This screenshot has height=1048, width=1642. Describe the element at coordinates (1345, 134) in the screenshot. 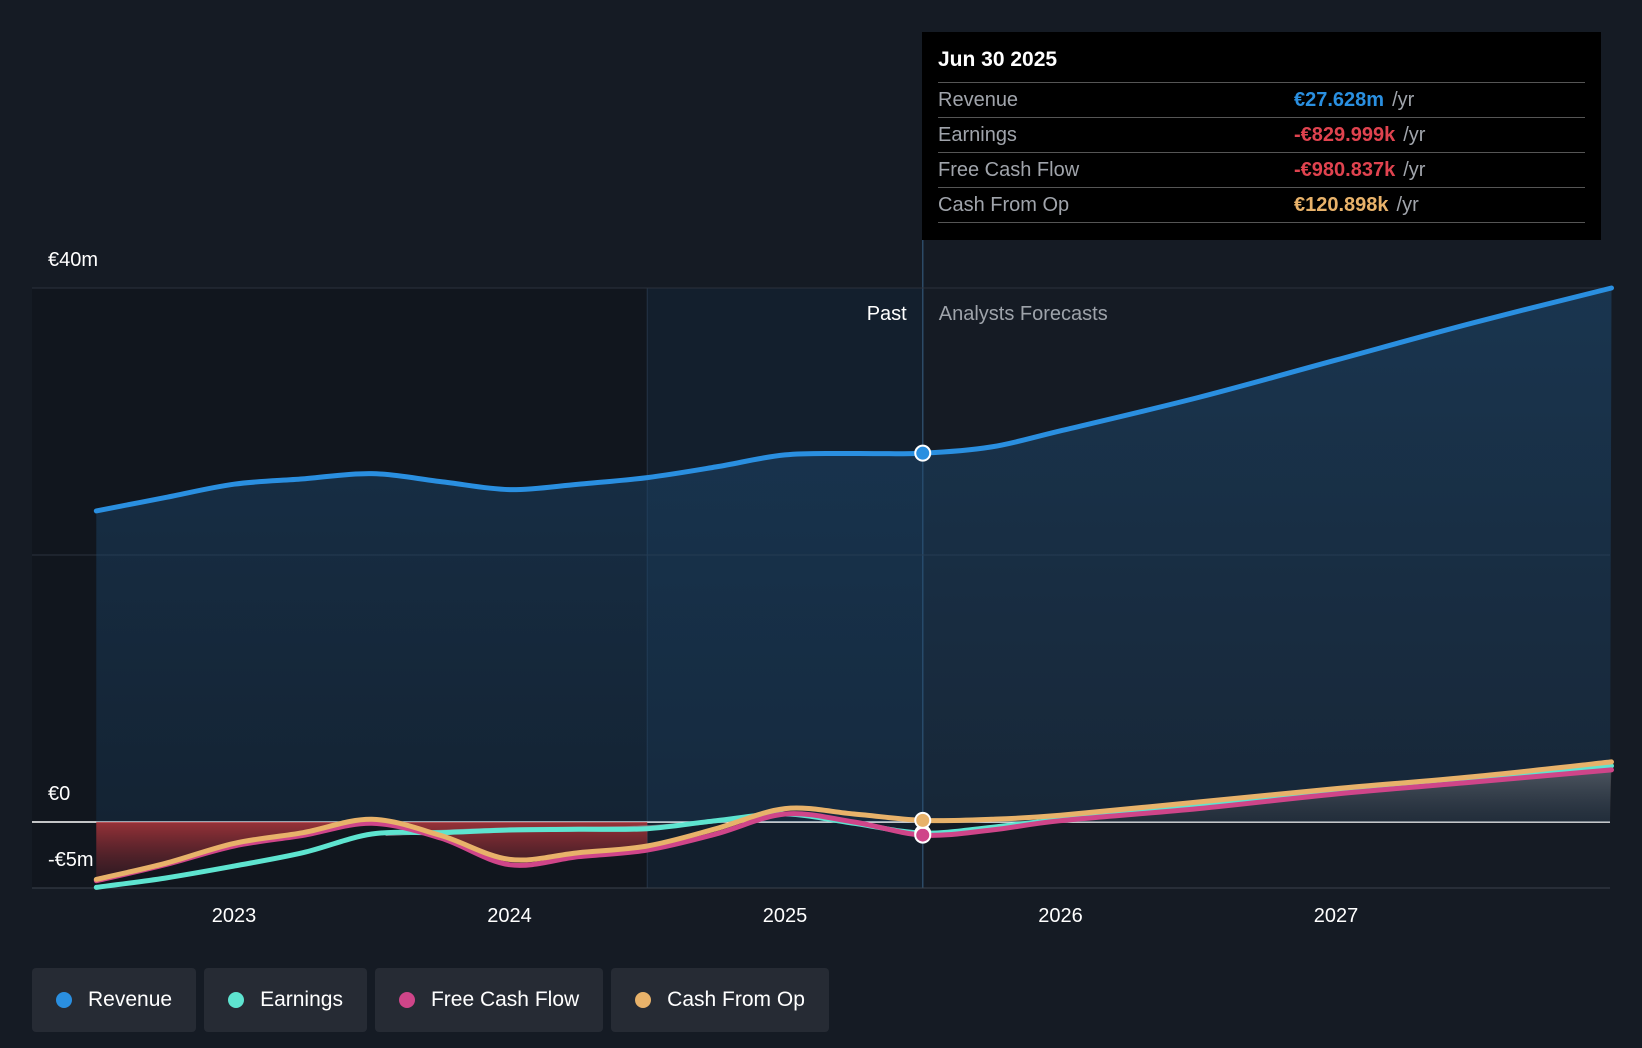

I see `tooltip-row-value: -€829.999k` at that location.